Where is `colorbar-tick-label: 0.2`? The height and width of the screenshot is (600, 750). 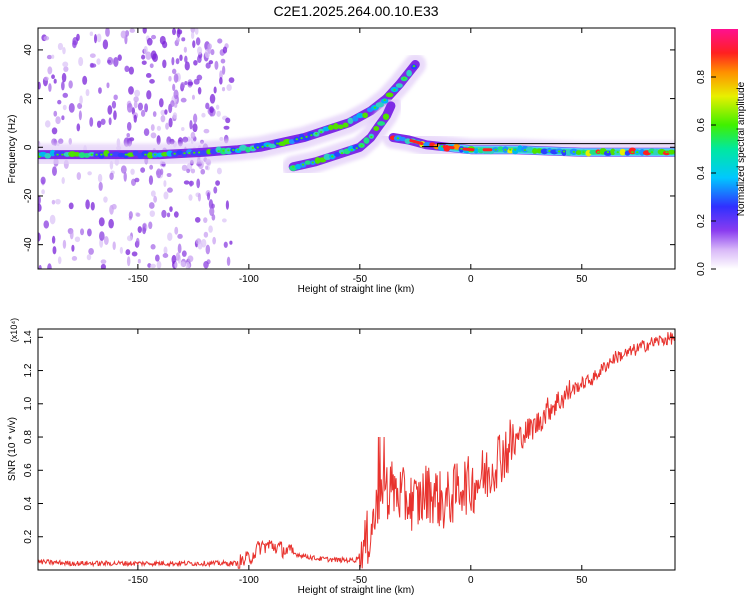
colorbar-tick-label: 0.2 is located at coordinates (701, 221).